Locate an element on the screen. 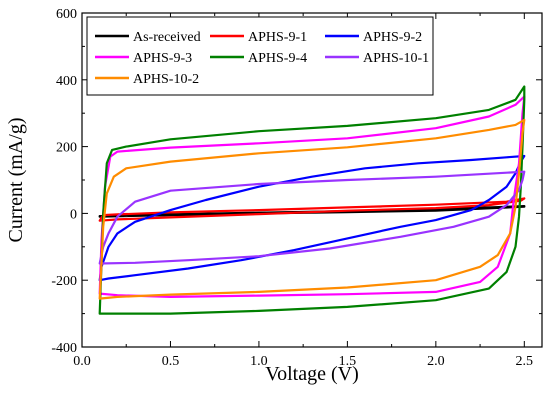 This screenshot has height=417, width=550. y-tick-label: 0 is located at coordinates (73, 214).